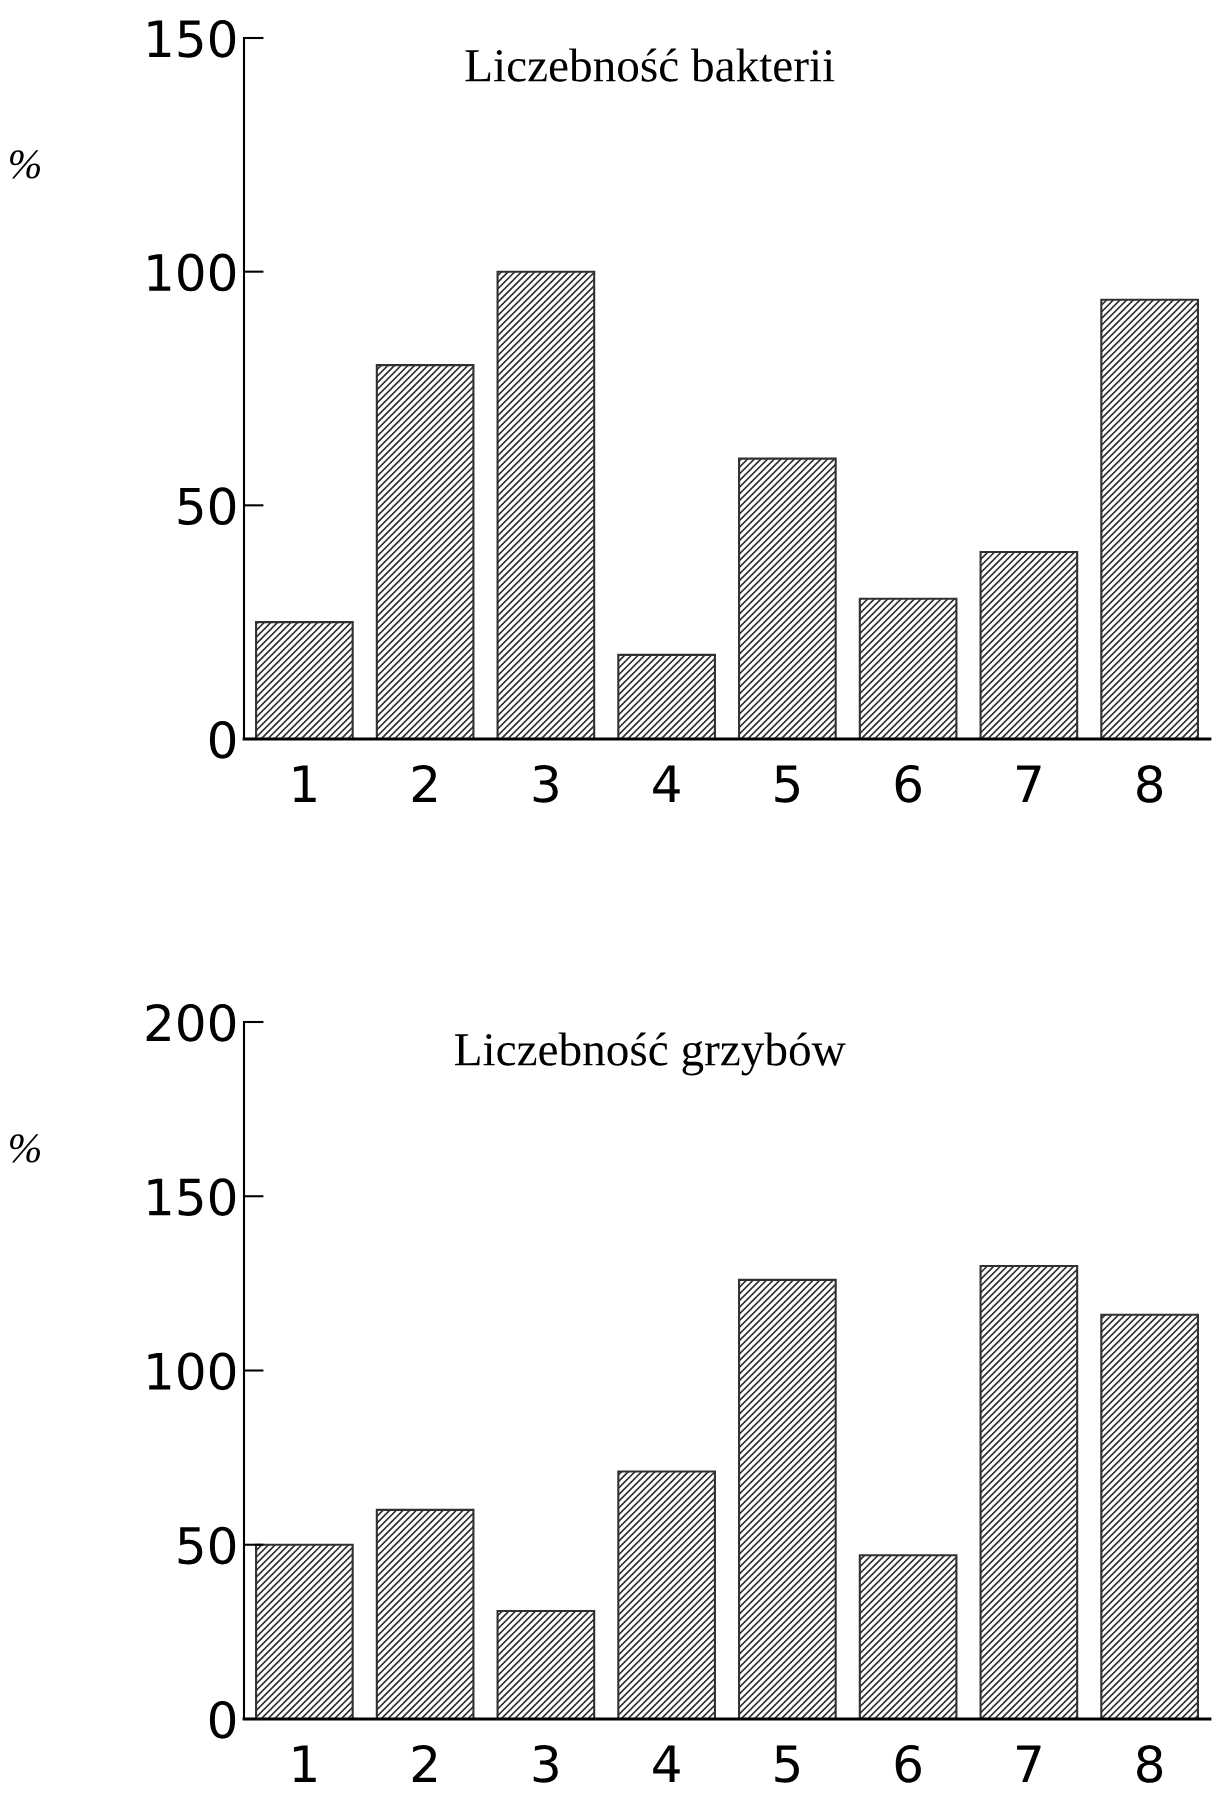  What do you see at coordinates (191, 1022) in the screenshot?
I see `y-tick-label: 200` at bounding box center [191, 1022].